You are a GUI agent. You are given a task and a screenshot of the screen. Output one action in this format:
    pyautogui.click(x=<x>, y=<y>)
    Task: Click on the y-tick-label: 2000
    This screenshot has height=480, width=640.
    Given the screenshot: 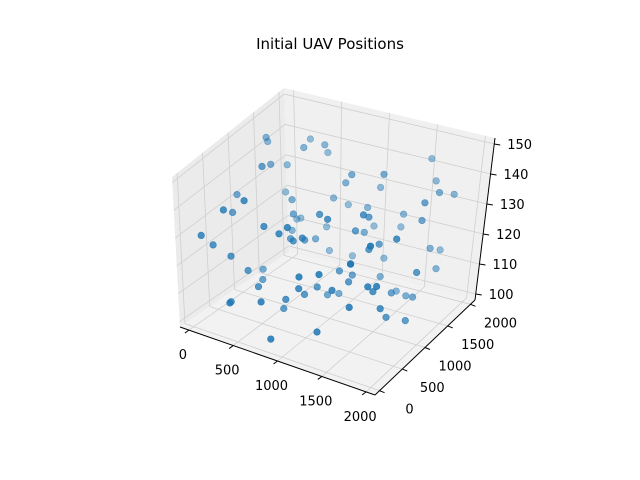 What is the action you would take?
    pyautogui.click(x=500, y=323)
    